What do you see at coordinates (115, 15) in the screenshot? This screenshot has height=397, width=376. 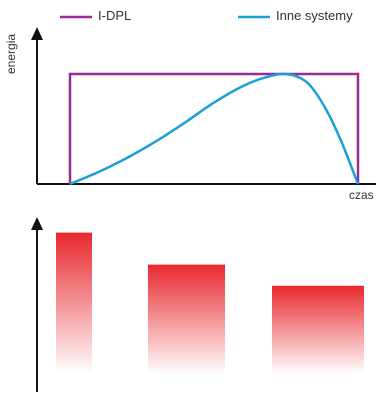 I see `legend-idpl-label: I-DPL` at bounding box center [115, 15].